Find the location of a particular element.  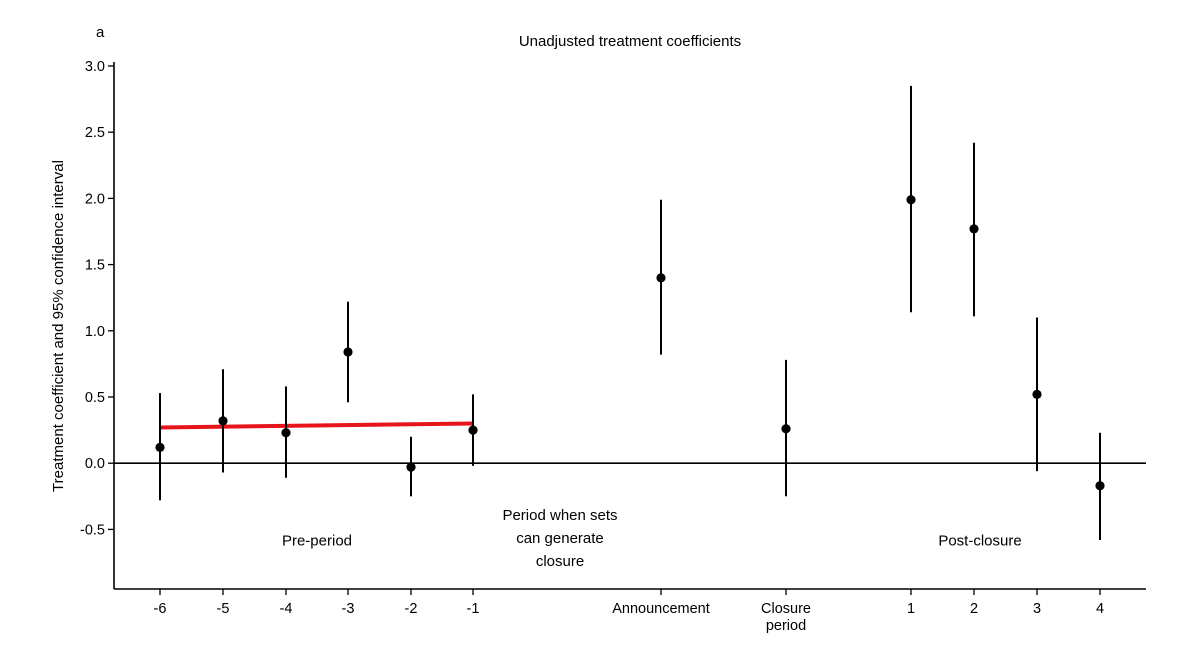

y-tick-label: 0.5 is located at coordinates (95, 398).